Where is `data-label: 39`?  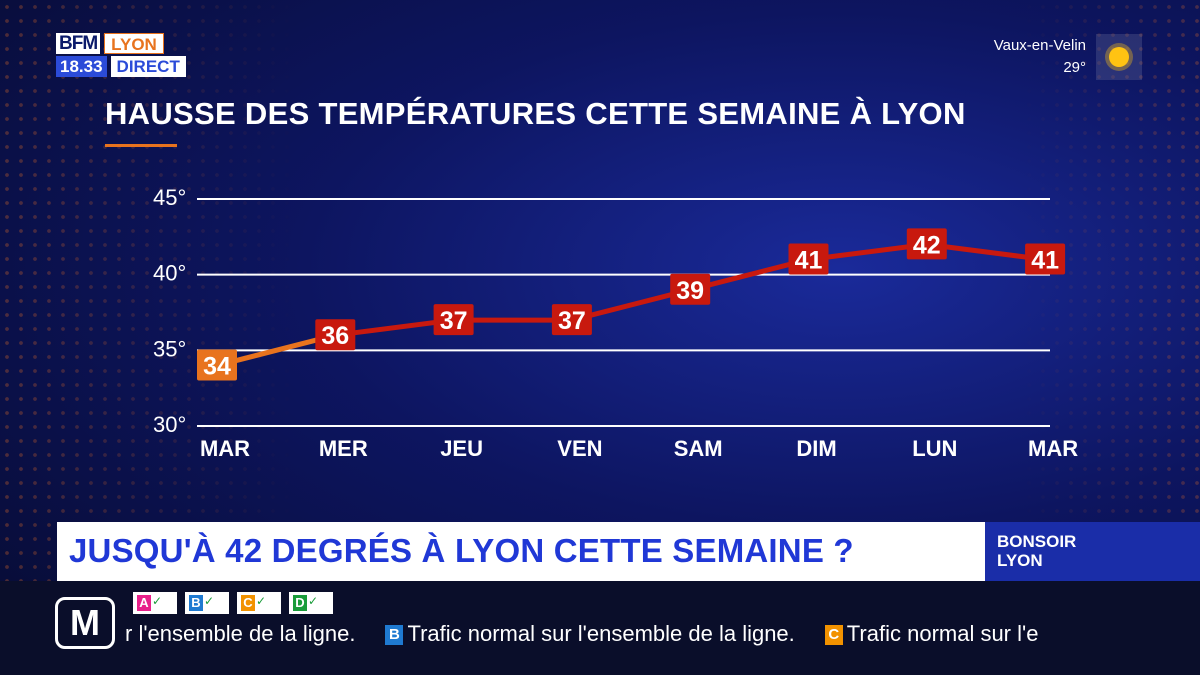
data-label: 39 is located at coordinates (690, 291).